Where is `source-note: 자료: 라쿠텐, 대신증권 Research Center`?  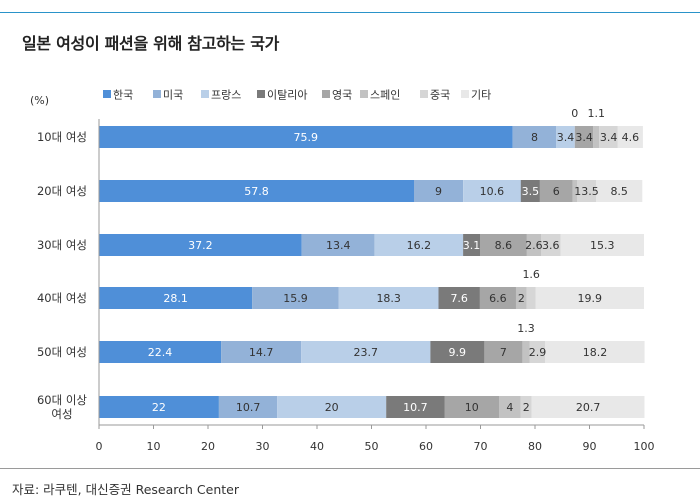 source-note: 자료: 라쿠텐, 대신증권 Research Center is located at coordinates (125, 489).